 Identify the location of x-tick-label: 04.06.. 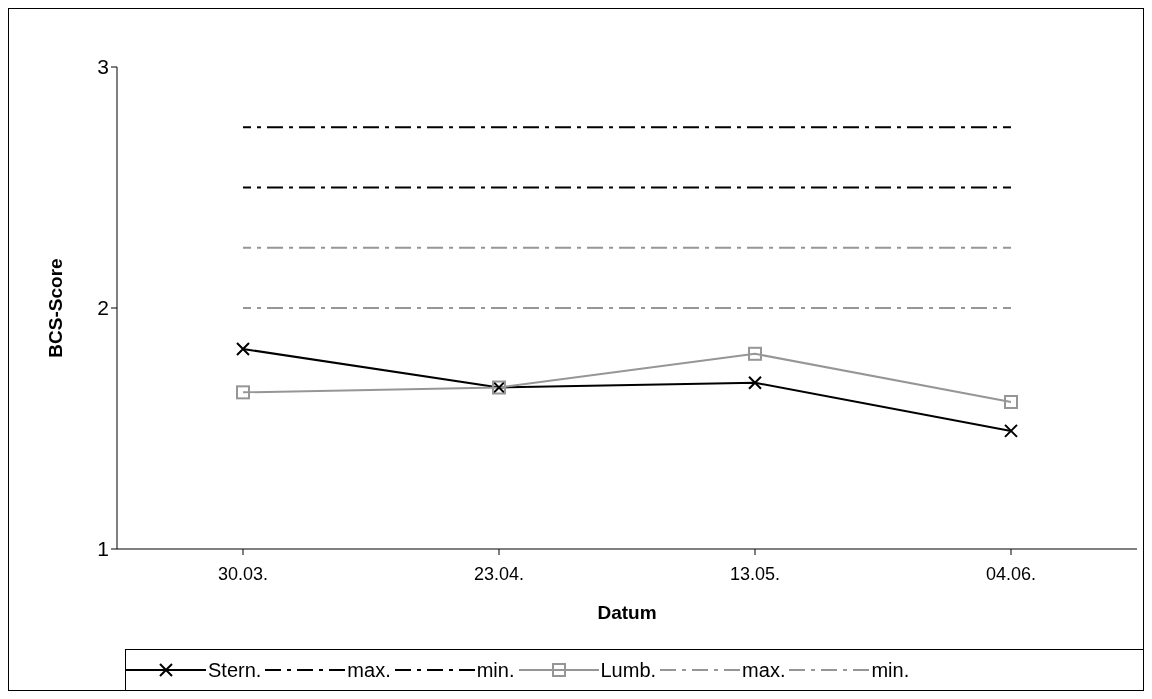
(1011, 573).